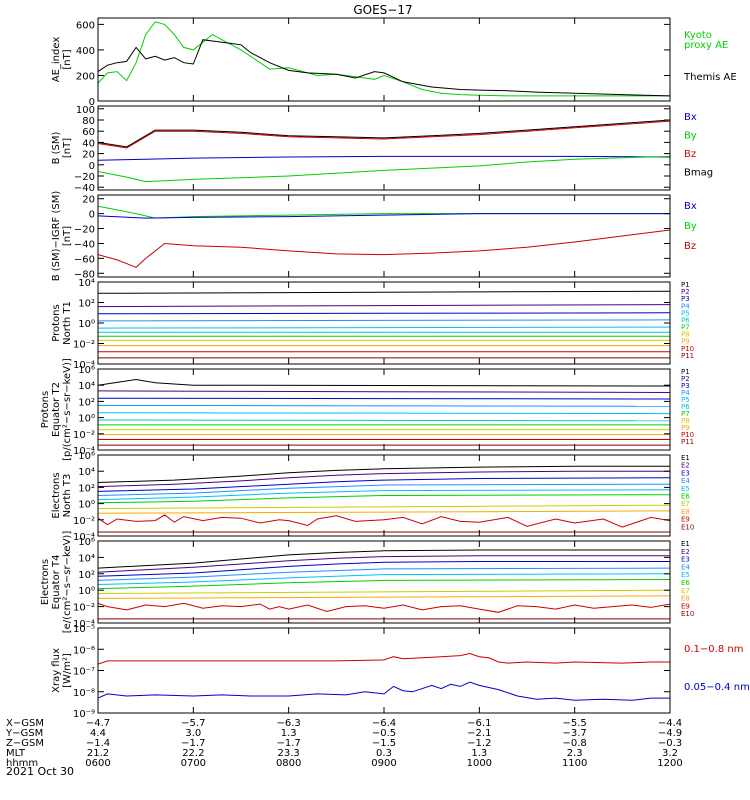  I want to click on x-axis-row-value: −4.7, so click(98, 723).